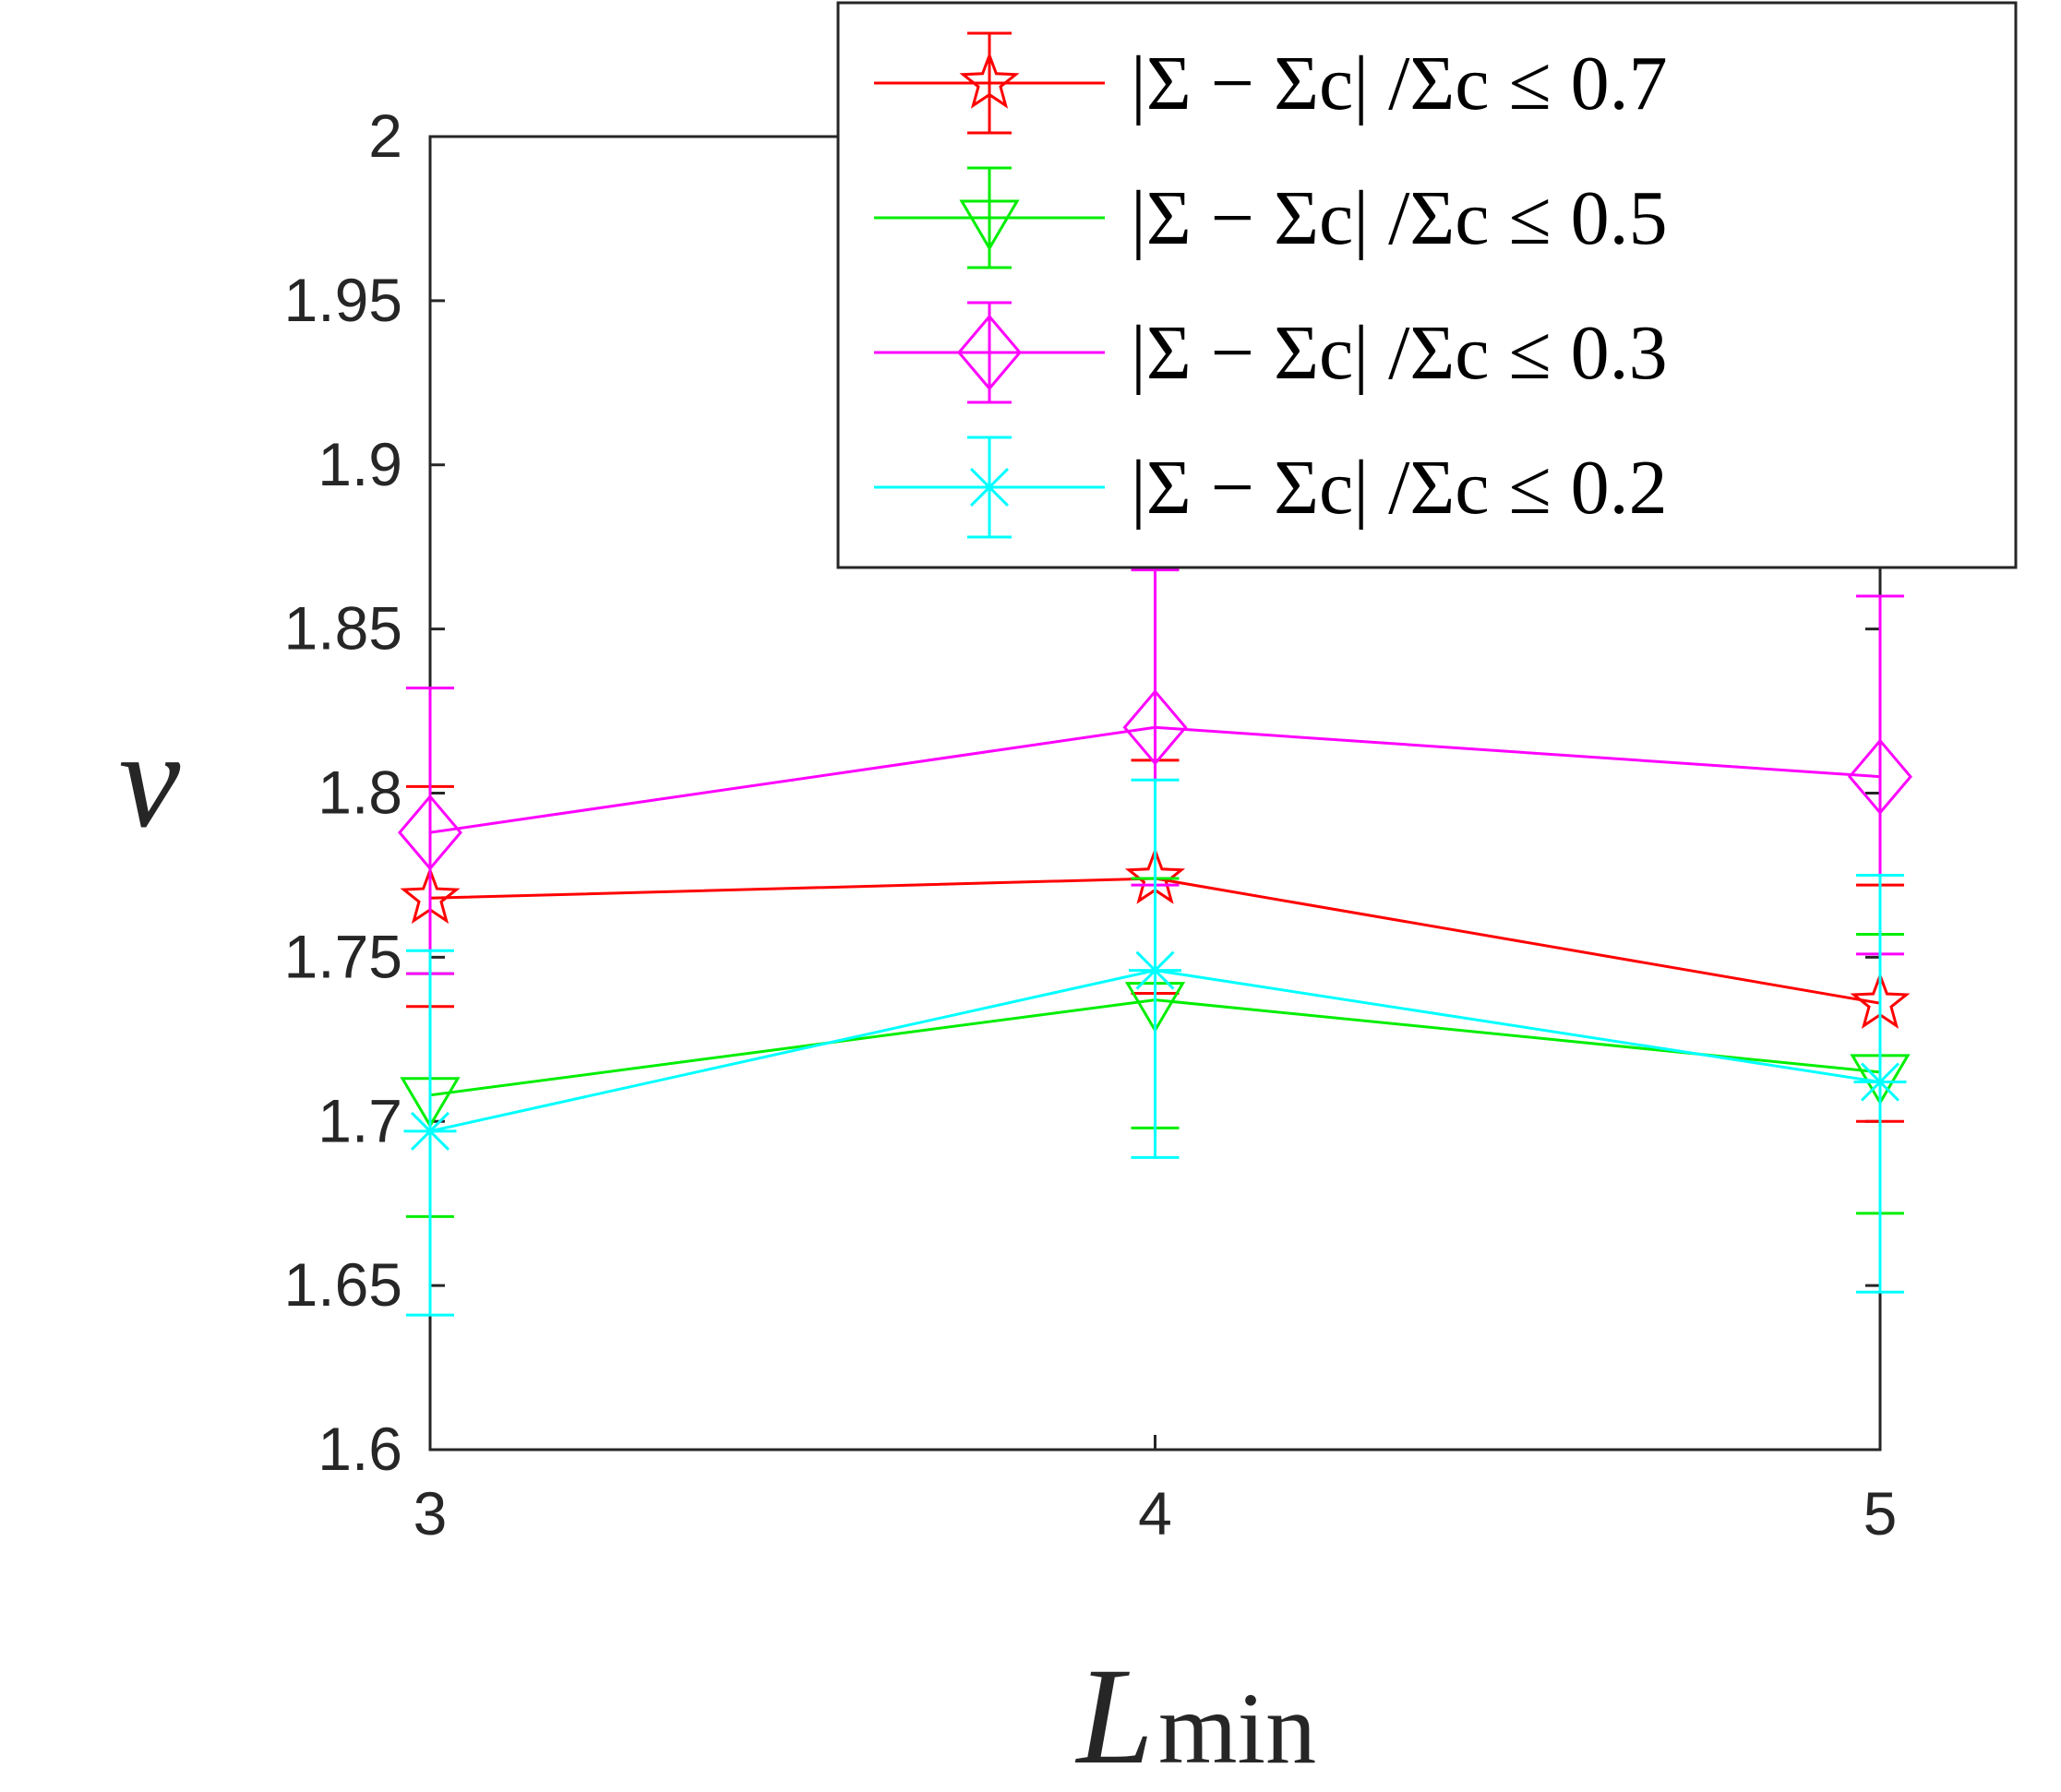 The height and width of the screenshot is (1792, 2061). What do you see at coordinates (430, 1513) in the screenshot?
I see `x-tick-label: 3` at bounding box center [430, 1513].